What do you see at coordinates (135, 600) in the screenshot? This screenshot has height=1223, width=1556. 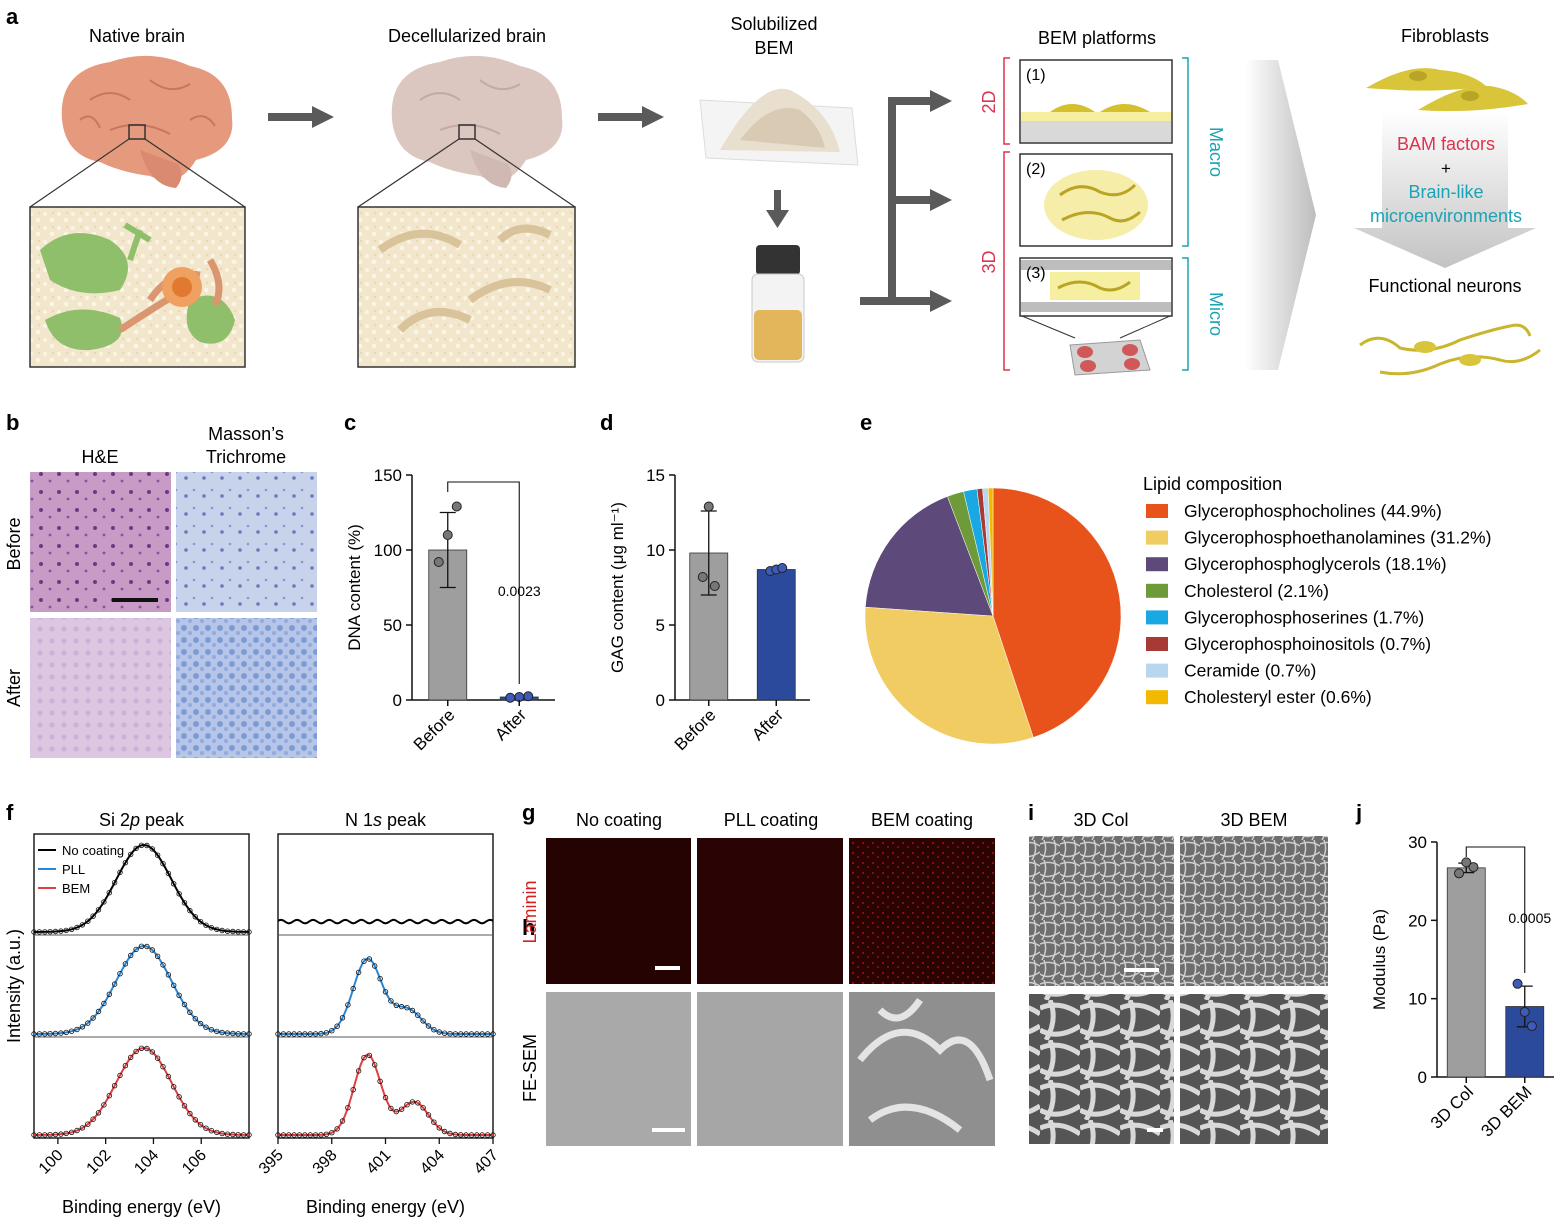 I see `scale-bar-b` at bounding box center [135, 600].